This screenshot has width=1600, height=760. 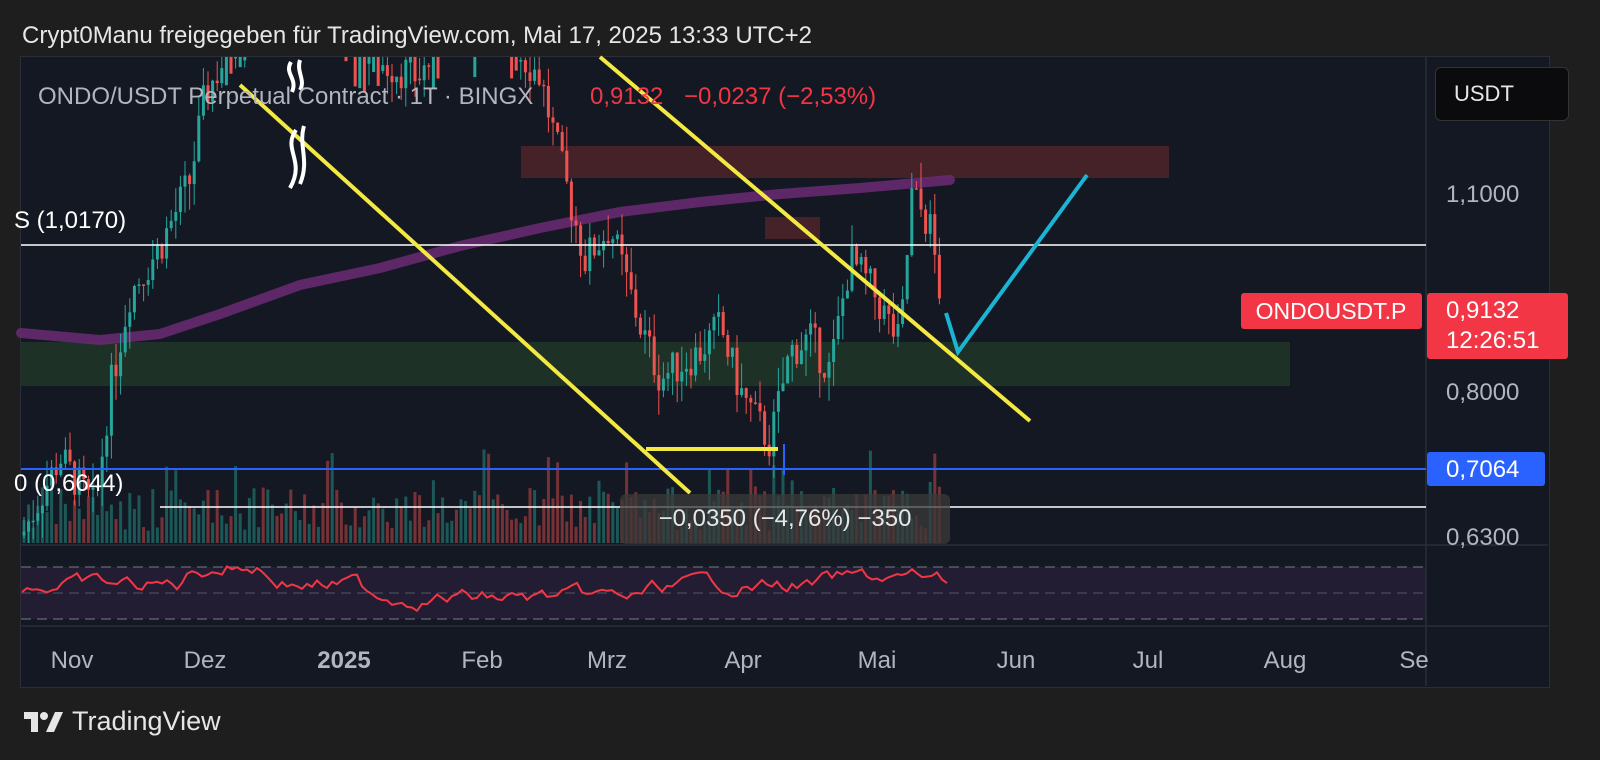 I want to click on price-tag-bg, so click(x=1497, y=326).